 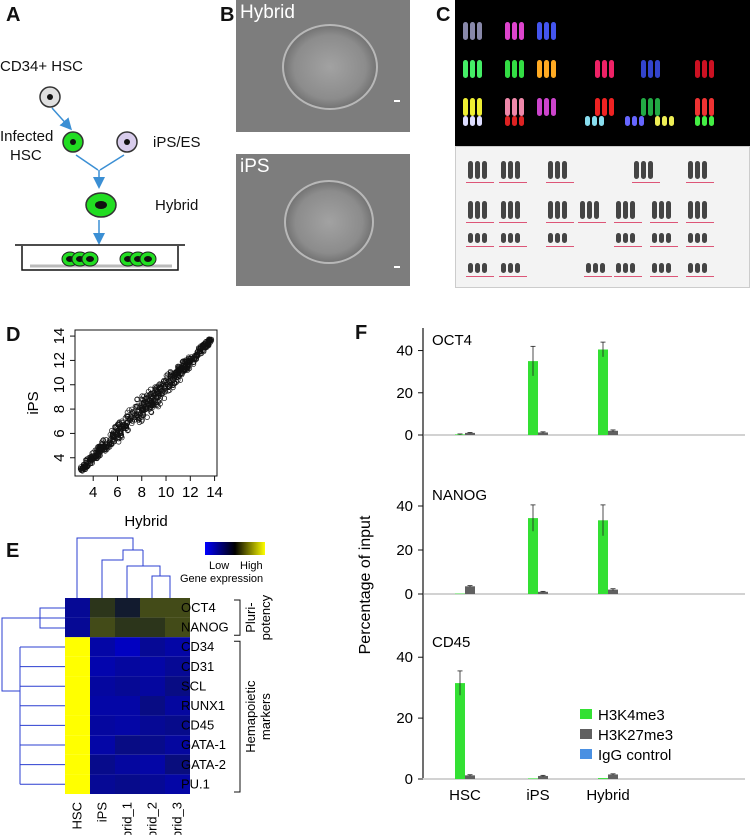 What do you see at coordinates (59, 433) in the screenshot?
I see `scatter-ytick-label: 6` at bounding box center [59, 433].